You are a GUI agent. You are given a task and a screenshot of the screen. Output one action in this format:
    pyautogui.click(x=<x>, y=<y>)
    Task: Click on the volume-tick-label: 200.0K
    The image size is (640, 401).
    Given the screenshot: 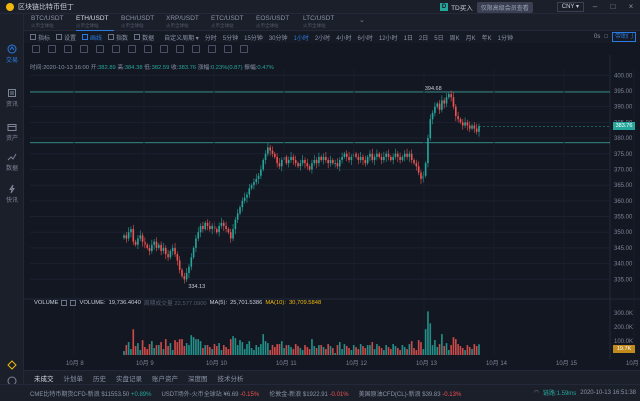 What is the action you would take?
    pyautogui.click(x=623, y=328)
    